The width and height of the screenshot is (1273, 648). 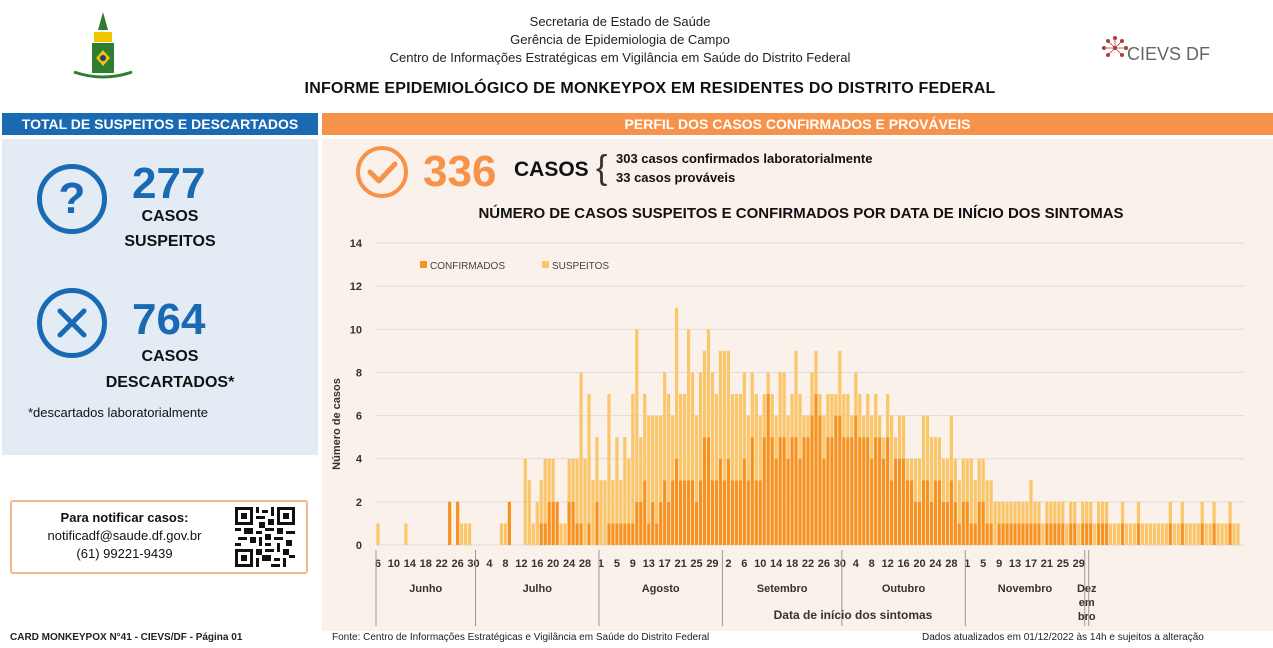 I want to click on x-tick-label: 29, so click(x=712, y=564).